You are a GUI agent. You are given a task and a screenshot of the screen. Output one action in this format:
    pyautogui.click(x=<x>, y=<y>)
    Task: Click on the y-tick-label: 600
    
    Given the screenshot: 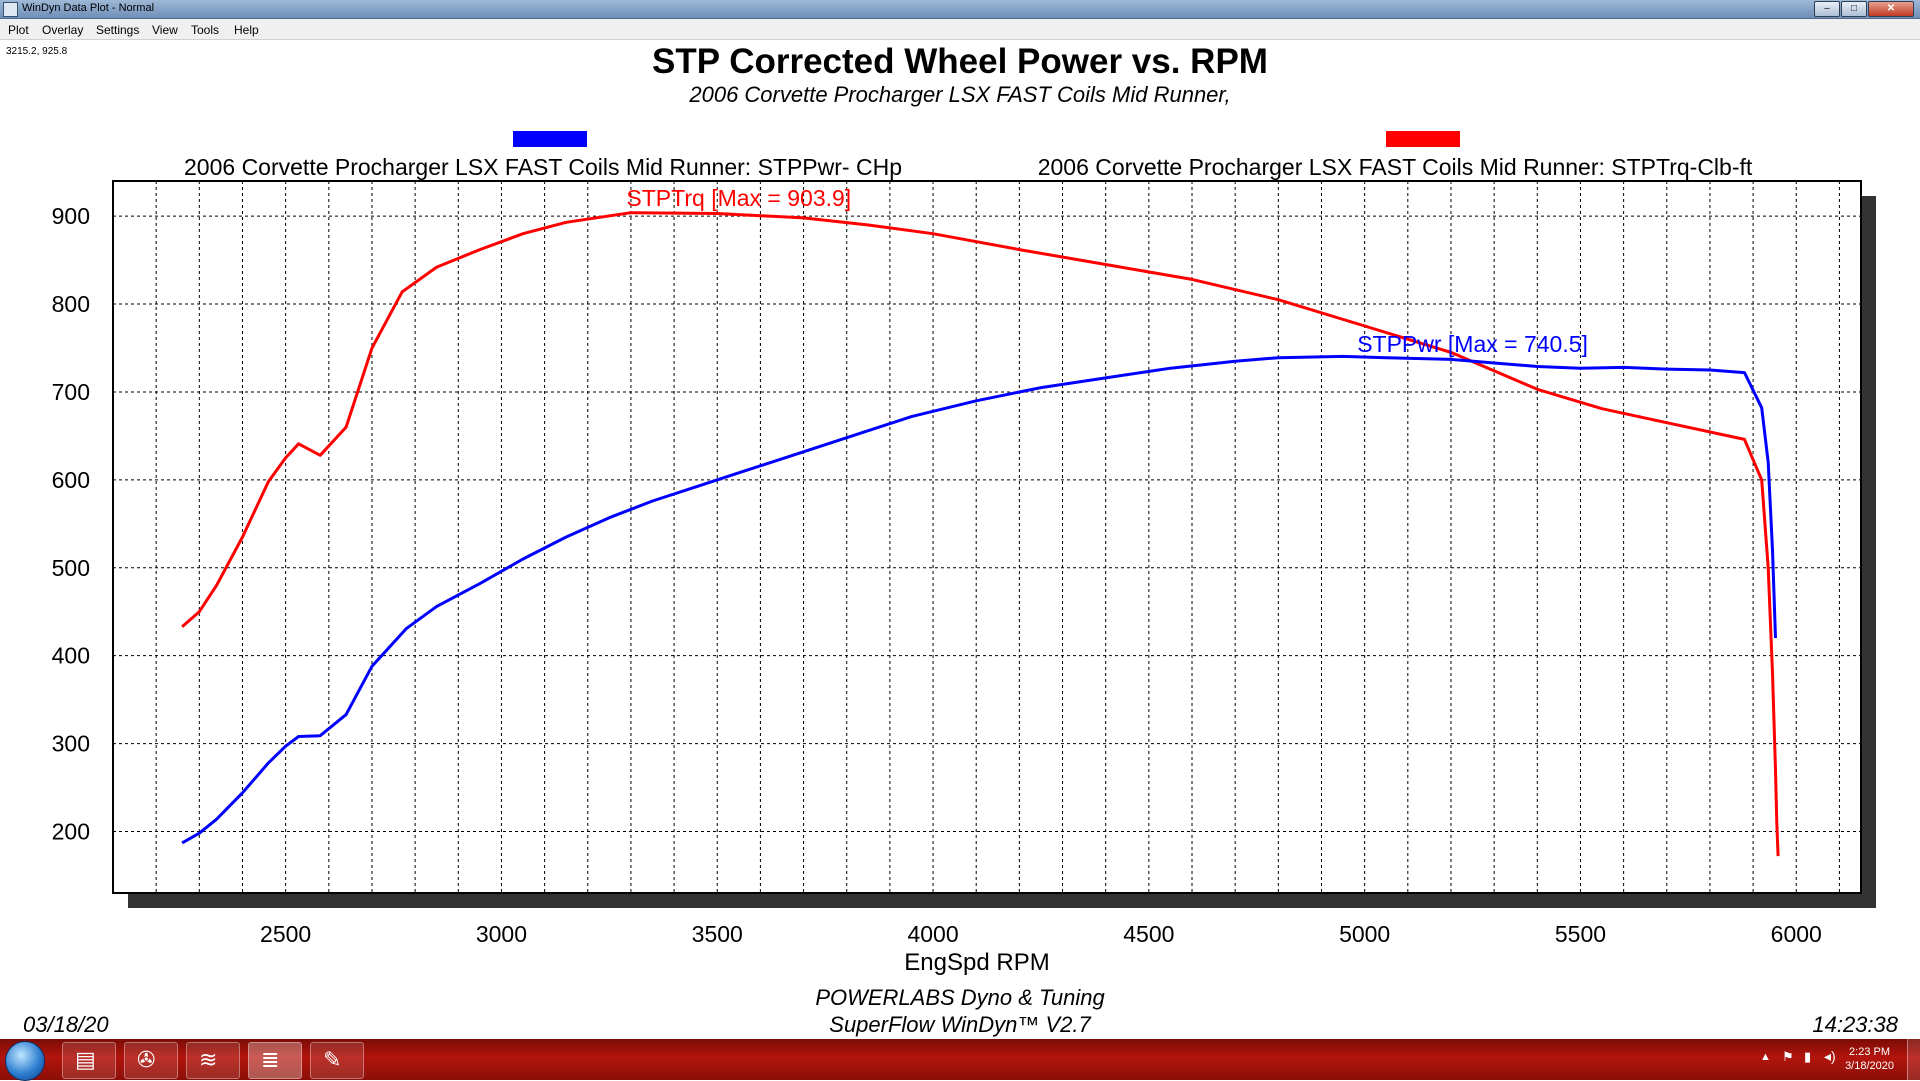 What is the action you would take?
    pyautogui.click(x=71, y=480)
    